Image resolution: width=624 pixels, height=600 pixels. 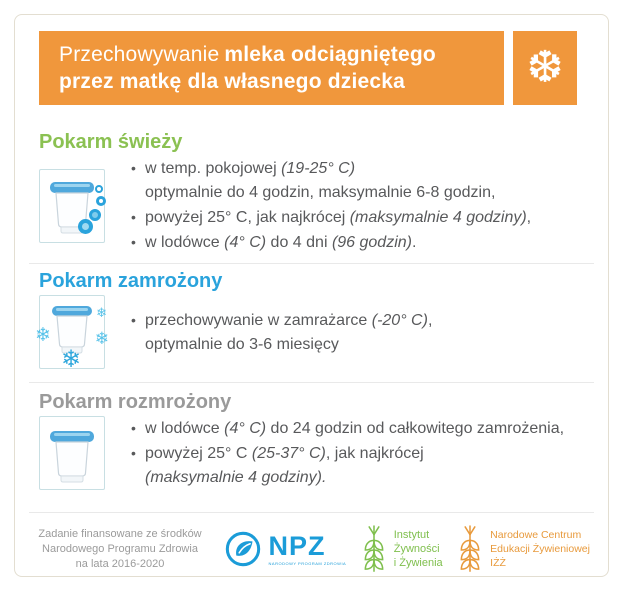 I want to click on storage-guideline-line: powyżej 25° C (25-37° C), jak najkrócej, so click(x=347, y=453).